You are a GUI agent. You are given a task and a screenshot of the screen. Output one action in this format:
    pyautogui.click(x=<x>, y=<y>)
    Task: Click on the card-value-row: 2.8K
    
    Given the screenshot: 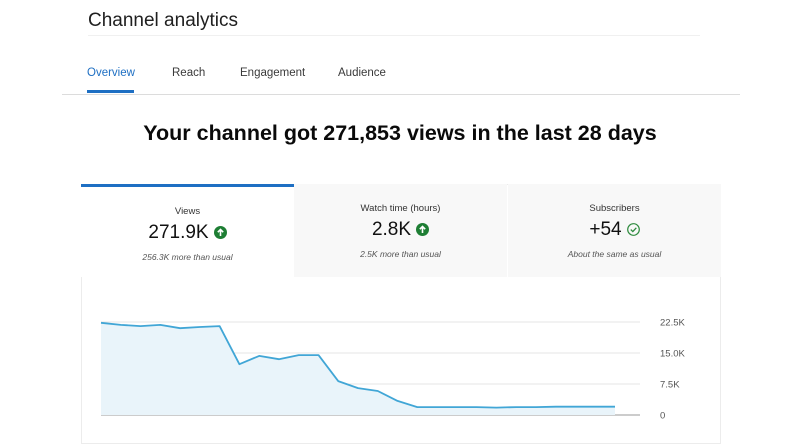 What is the action you would take?
    pyautogui.click(x=400, y=230)
    